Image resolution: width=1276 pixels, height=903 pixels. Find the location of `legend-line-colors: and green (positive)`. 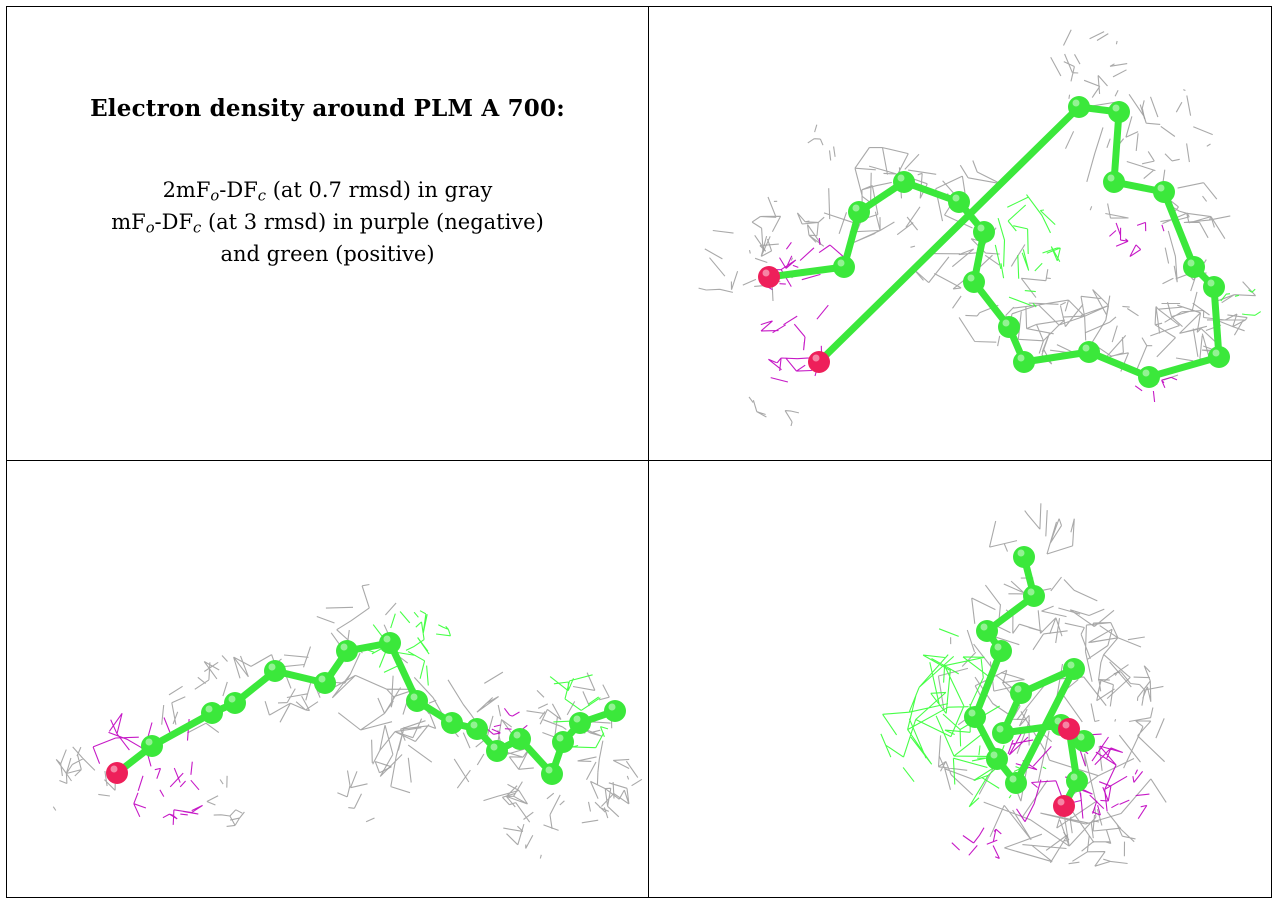

legend-line-colors: and green (positive) is located at coordinates (327, 254).